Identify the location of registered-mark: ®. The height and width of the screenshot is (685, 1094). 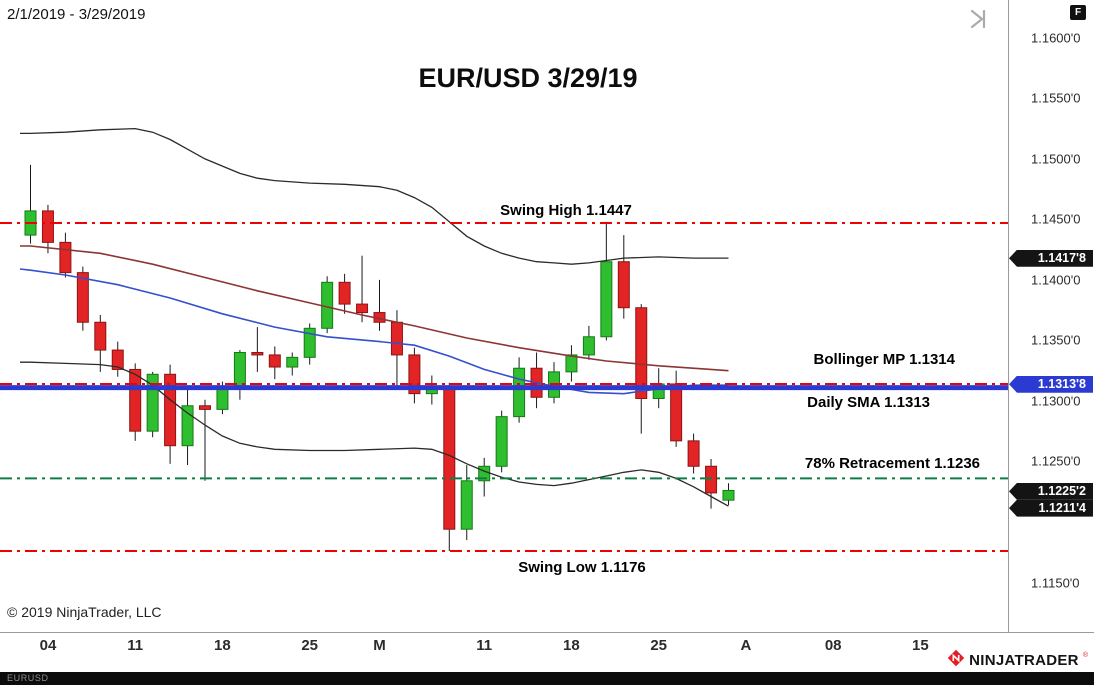
(1085, 655).